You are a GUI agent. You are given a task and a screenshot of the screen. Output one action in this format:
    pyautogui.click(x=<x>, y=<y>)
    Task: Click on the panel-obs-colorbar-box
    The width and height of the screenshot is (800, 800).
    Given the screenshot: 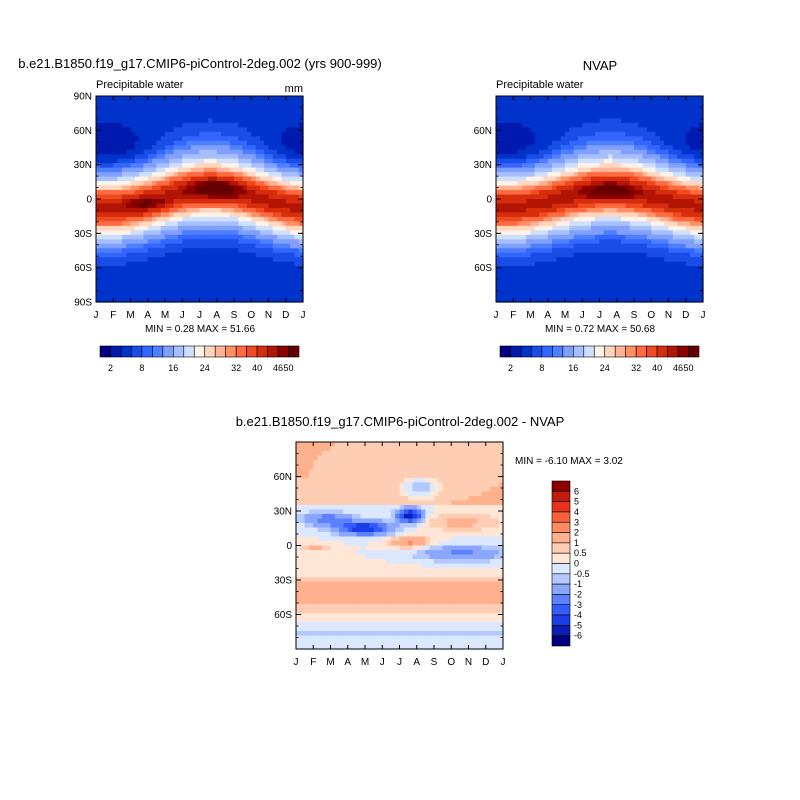 What is the action you would take?
    pyautogui.click(x=568, y=351)
    